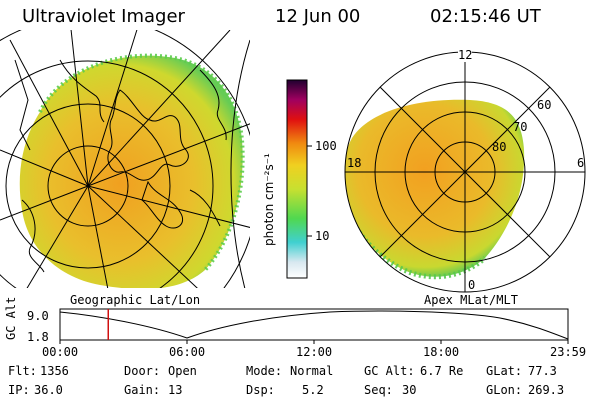  Describe the element at coordinates (326, 146) in the screenshot. I see `colorbar-tick-100: 100` at that location.